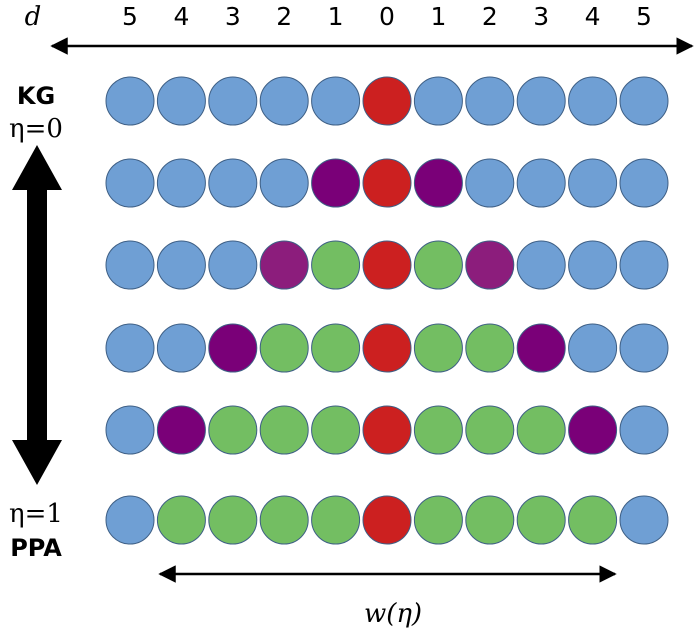  I want to click on eta-zero-label: η=0, so click(36, 129).